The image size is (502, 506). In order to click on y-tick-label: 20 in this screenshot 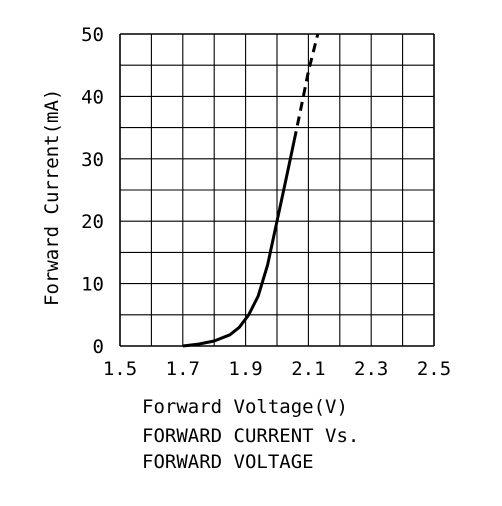, I will do `click(92, 222)`.